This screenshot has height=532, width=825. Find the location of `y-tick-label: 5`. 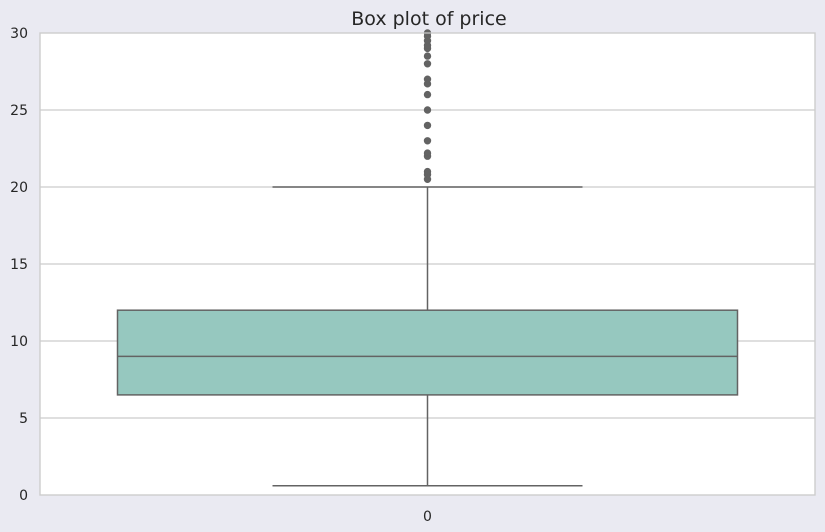

y-tick-label: 5 is located at coordinates (23, 419).